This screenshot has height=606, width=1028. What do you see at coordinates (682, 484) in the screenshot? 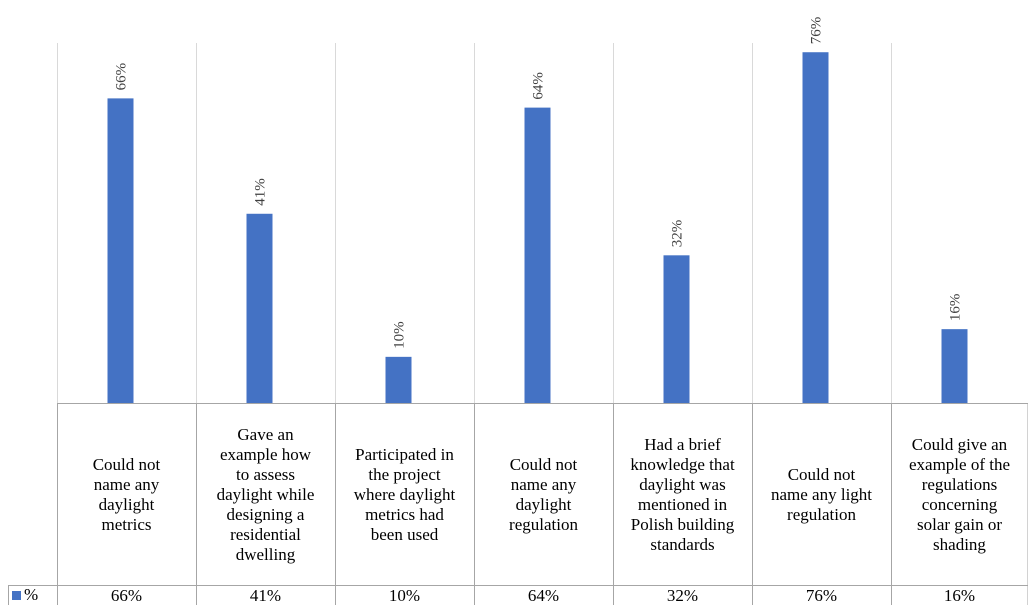
I see `category-label-line: daylight was` at bounding box center [682, 484].